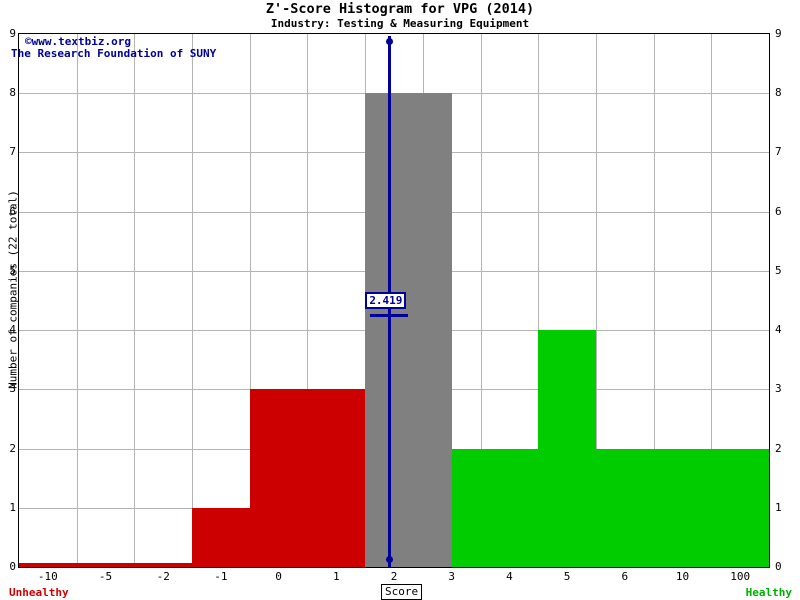 Image resolution: width=800 pixels, height=600 pixels. I want to click on y-axis-tick-label-right: 8, so click(778, 93).